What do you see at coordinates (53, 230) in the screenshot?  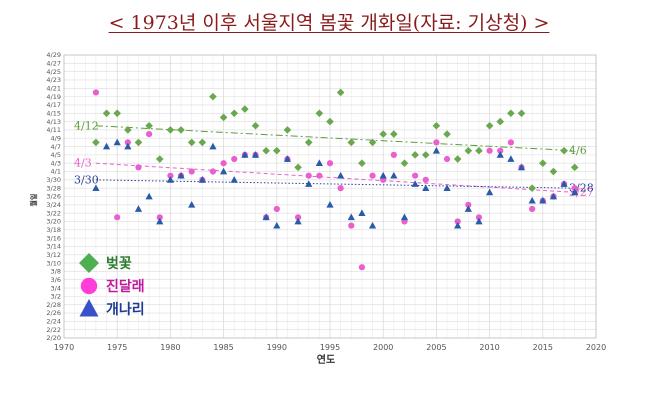 I see `y-tick-label: 3/18` at bounding box center [53, 230].